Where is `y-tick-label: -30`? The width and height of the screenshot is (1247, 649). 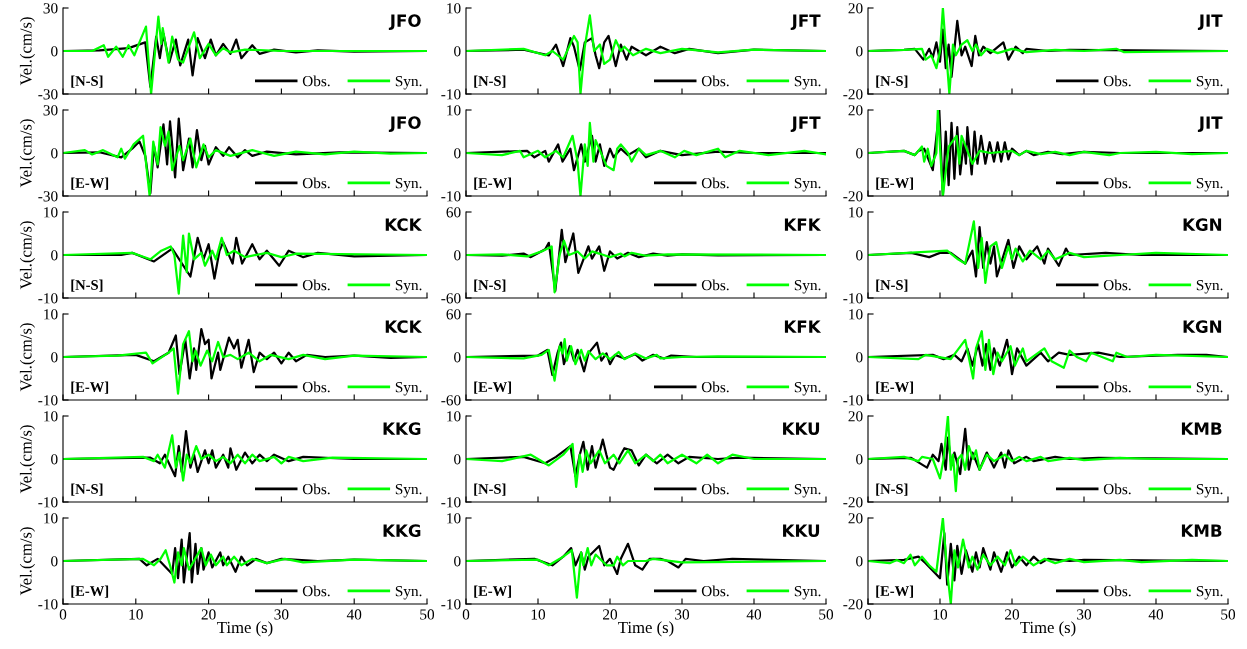
y-tick-label: -30 is located at coordinates (48, 196).